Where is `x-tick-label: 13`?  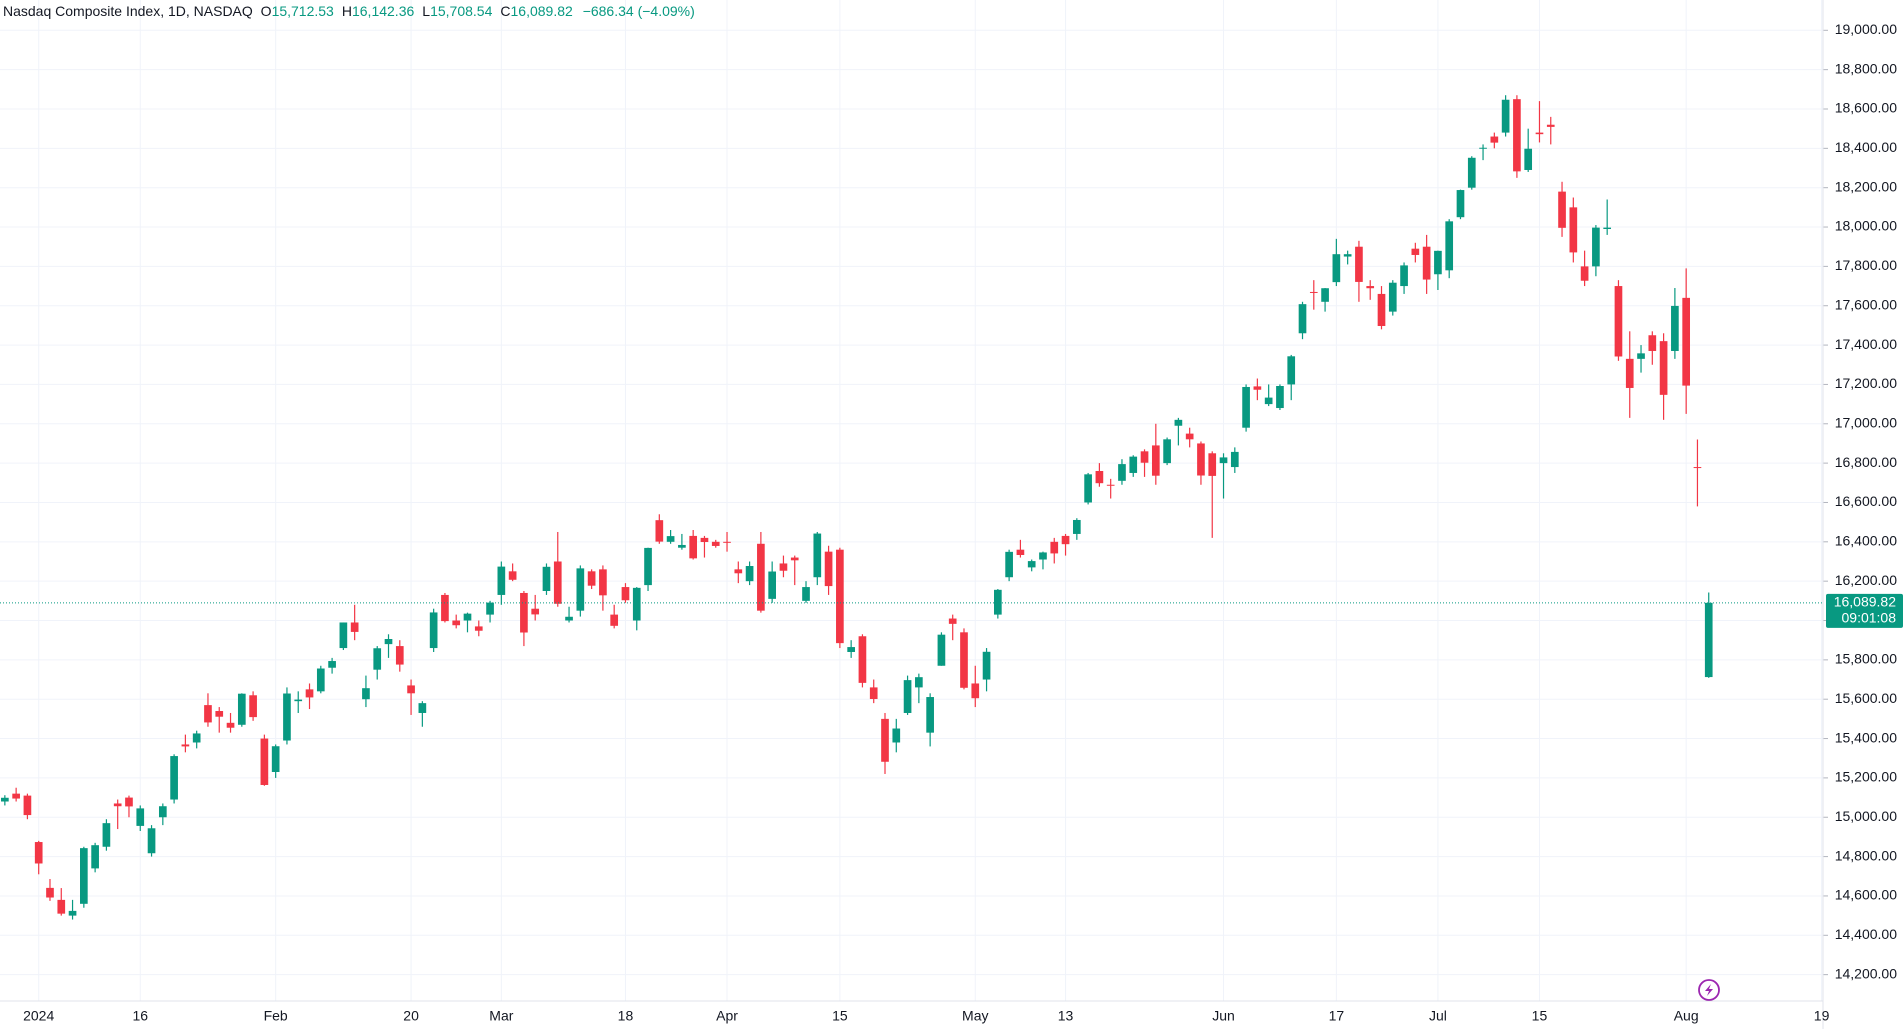
x-tick-label: 13 is located at coordinates (1066, 1016).